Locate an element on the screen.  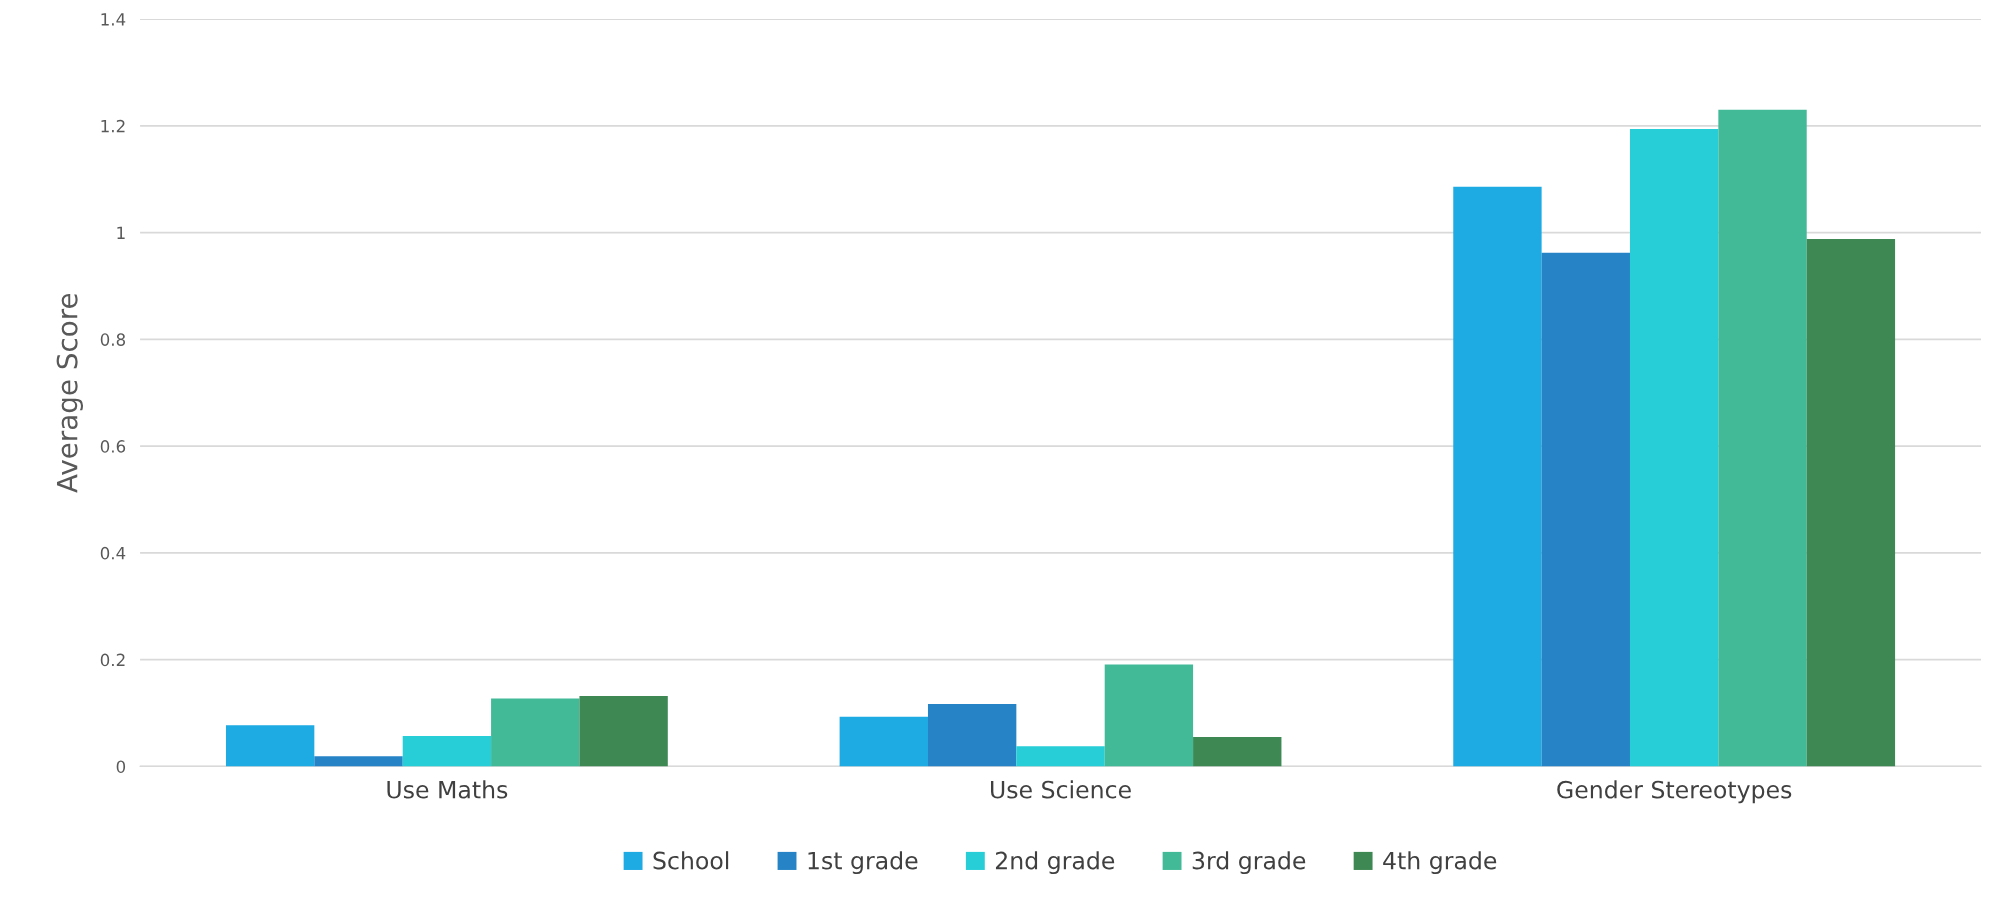
y-tick-label: 0 is located at coordinates (121, 766).